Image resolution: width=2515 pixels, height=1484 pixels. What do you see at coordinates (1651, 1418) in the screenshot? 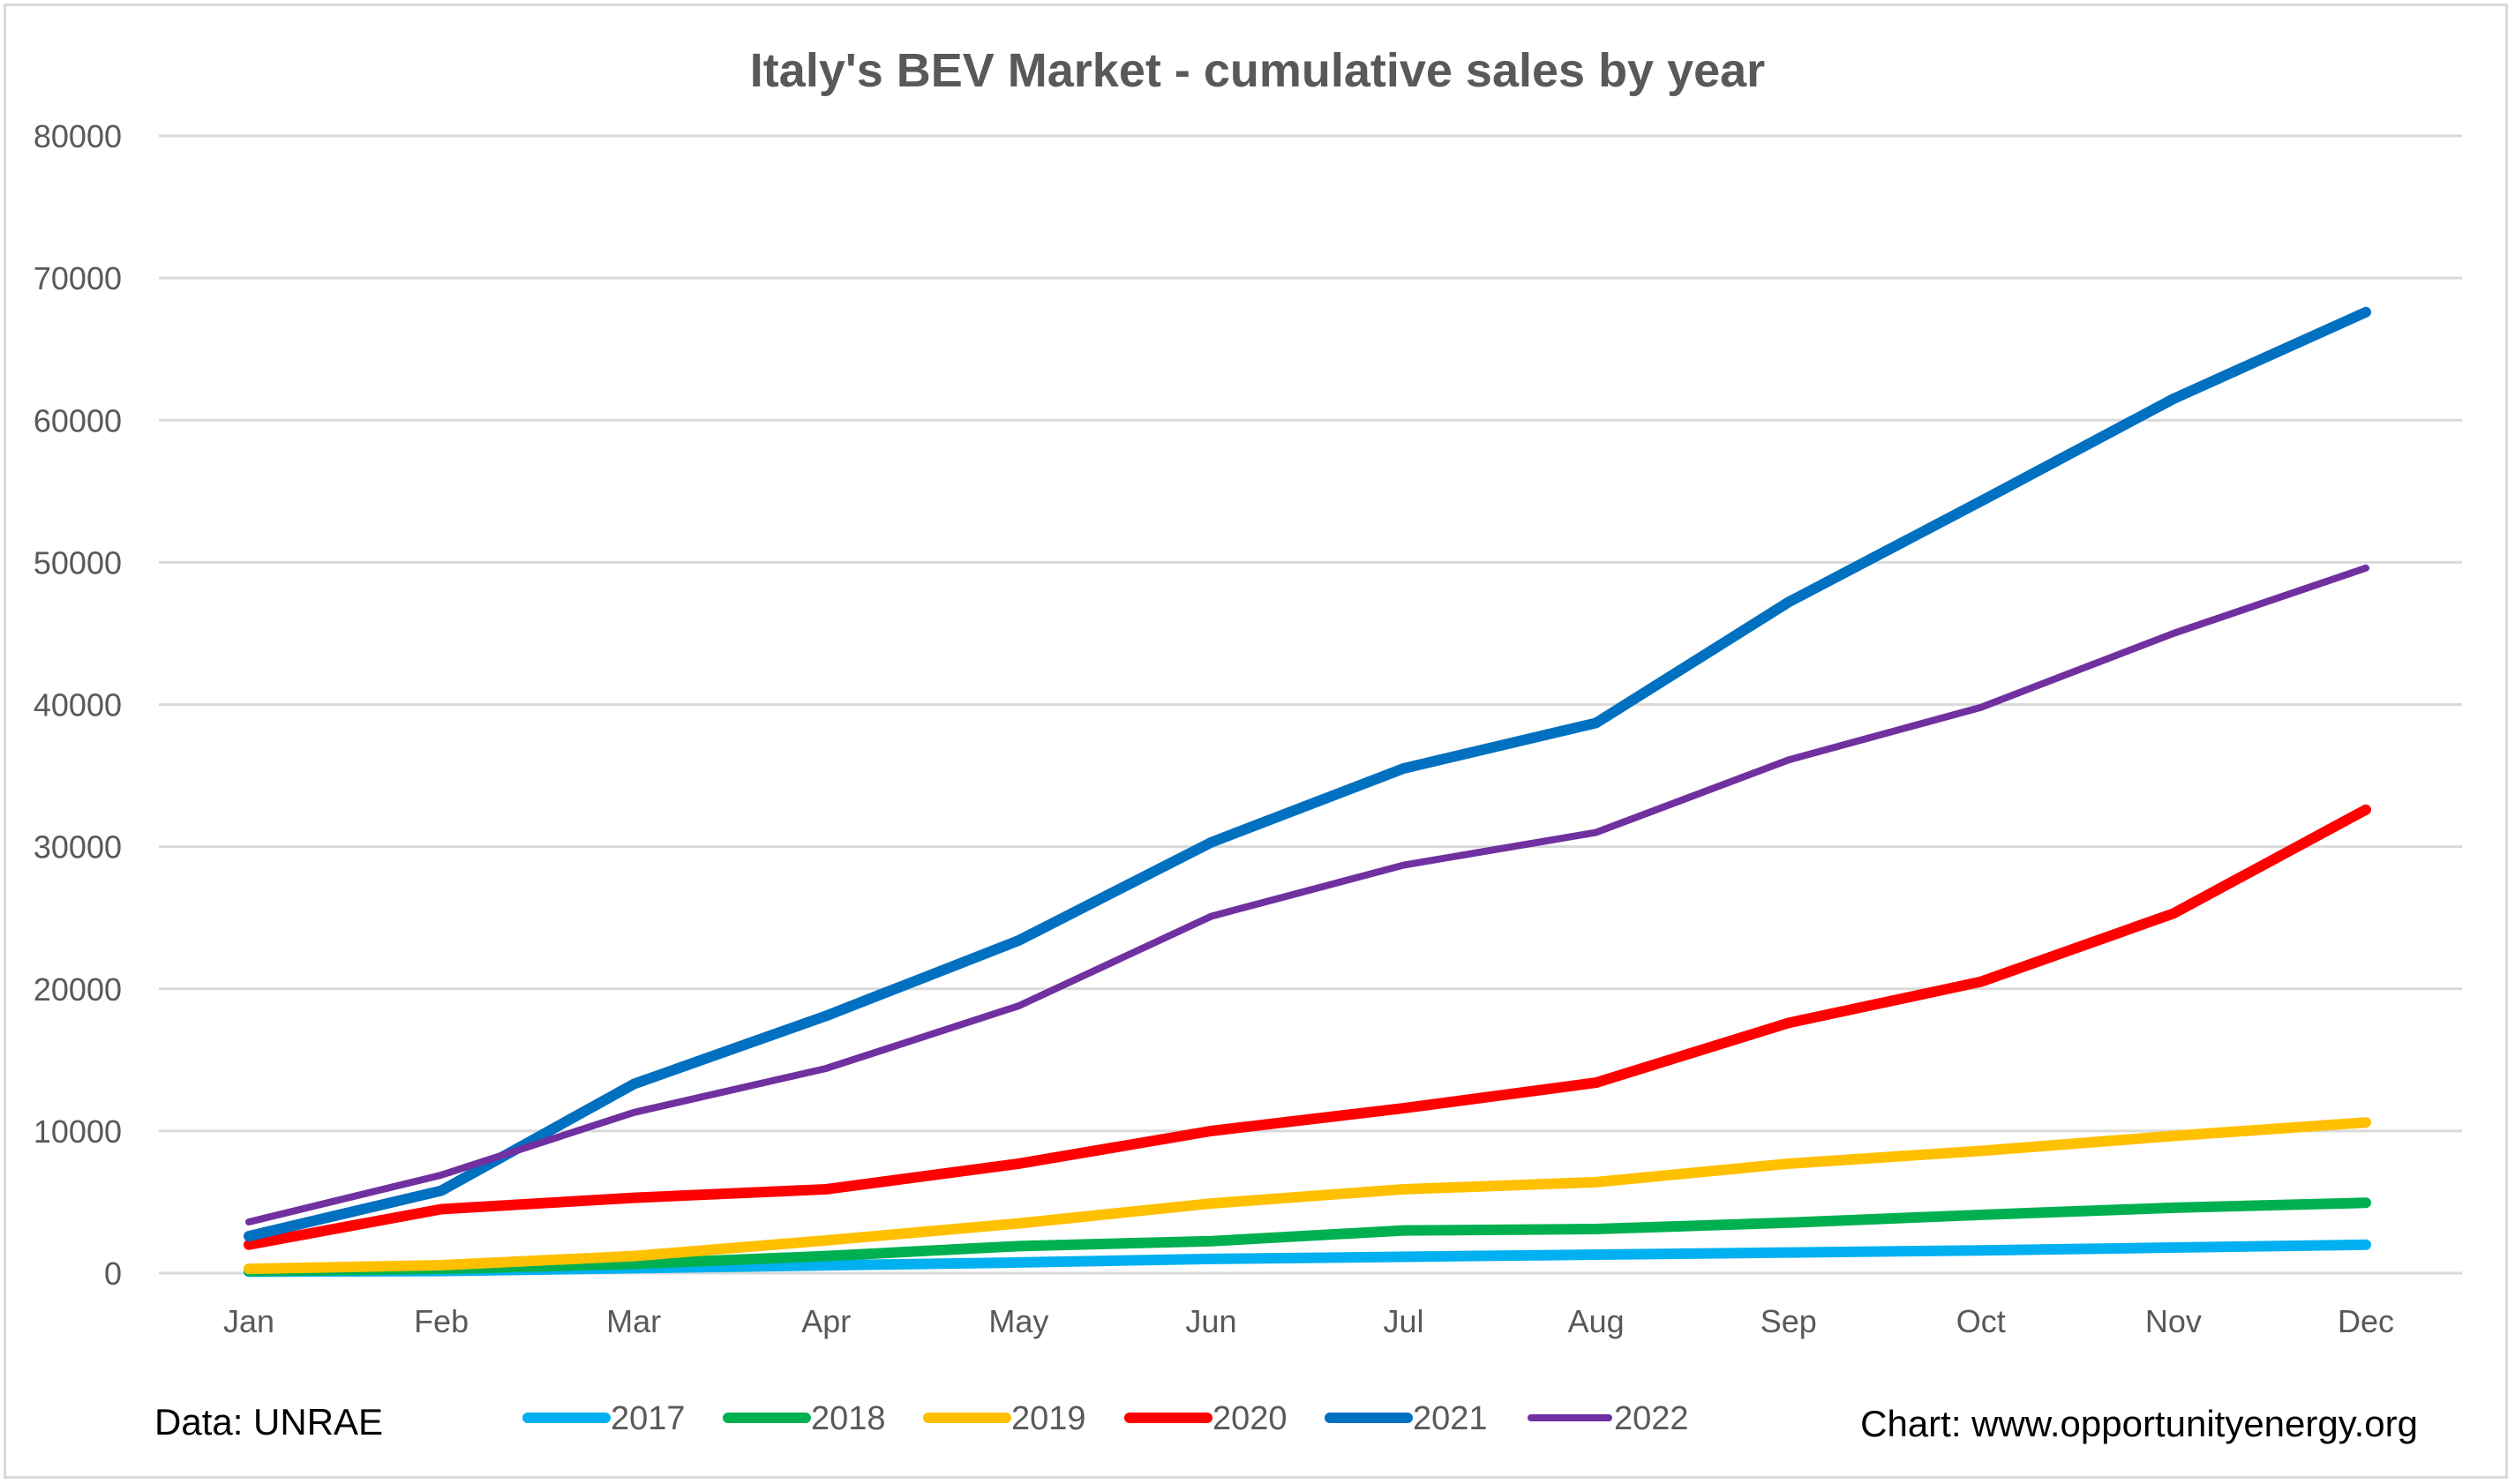
I see `legend-label-2022: 2022` at bounding box center [1651, 1418].